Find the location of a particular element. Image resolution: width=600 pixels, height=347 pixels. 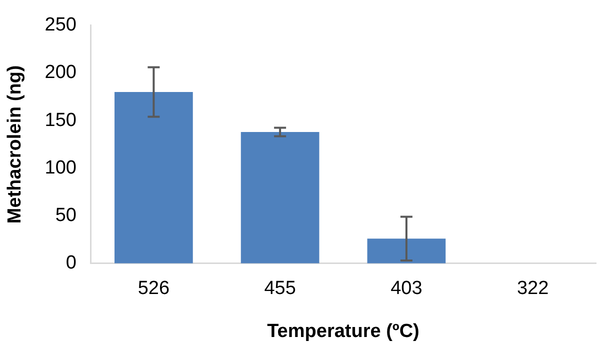

y-tick-label: 150 is located at coordinates (60, 120).